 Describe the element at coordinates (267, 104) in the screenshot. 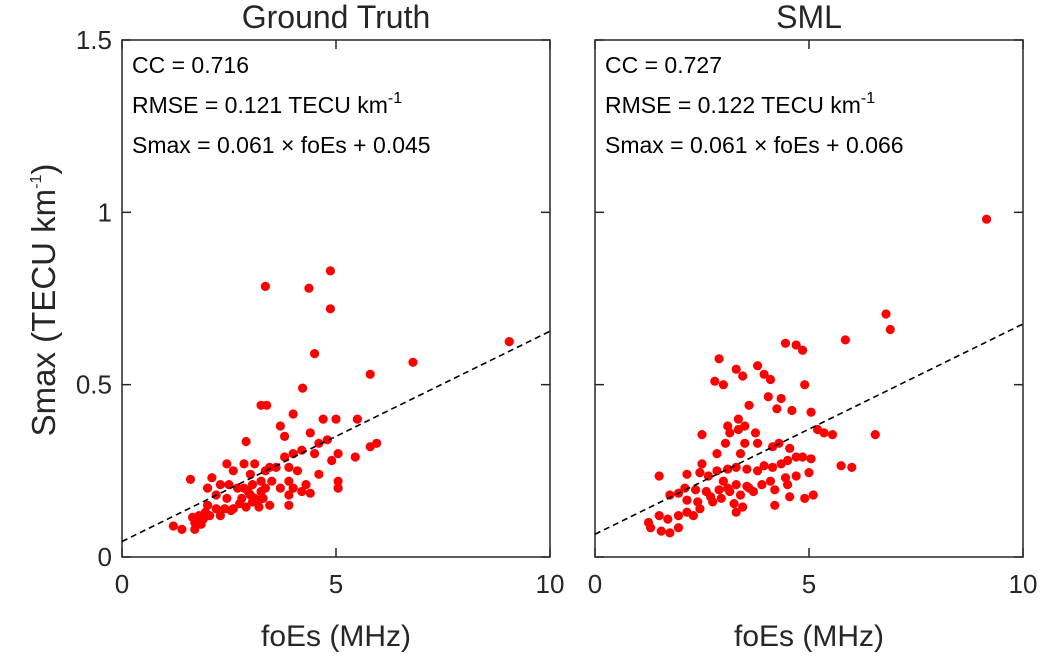

I see `annotation-rmse: RMSE = 0.121 TECU km-1` at that location.